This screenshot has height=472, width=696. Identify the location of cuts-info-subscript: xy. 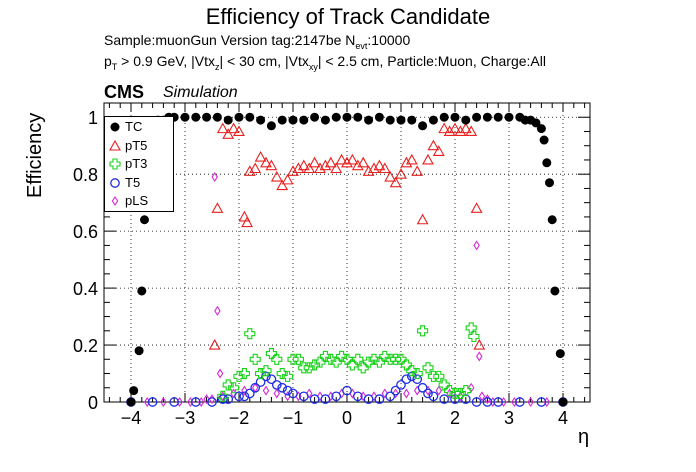
(313, 67).